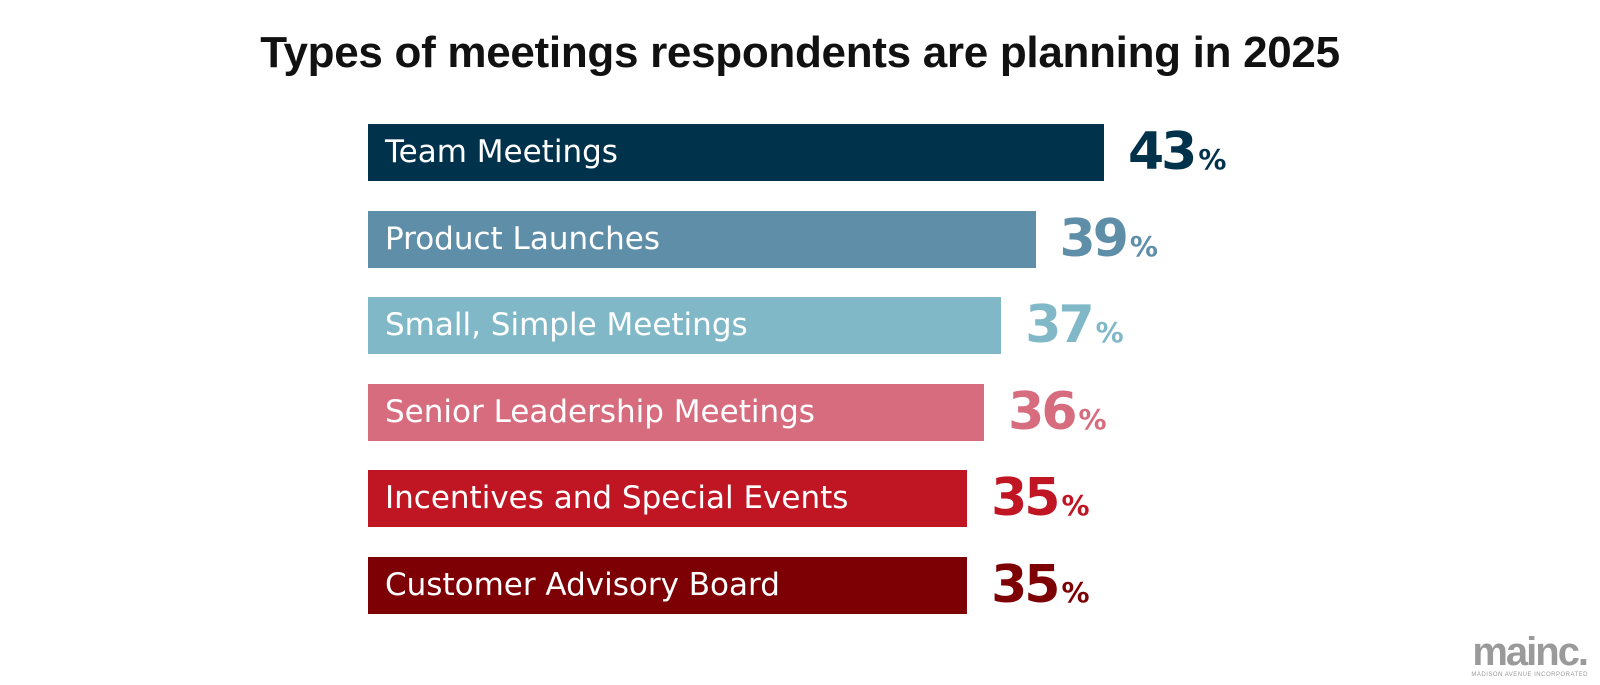  What do you see at coordinates (523, 239) in the screenshot?
I see `bar-label: Product Launches` at bounding box center [523, 239].